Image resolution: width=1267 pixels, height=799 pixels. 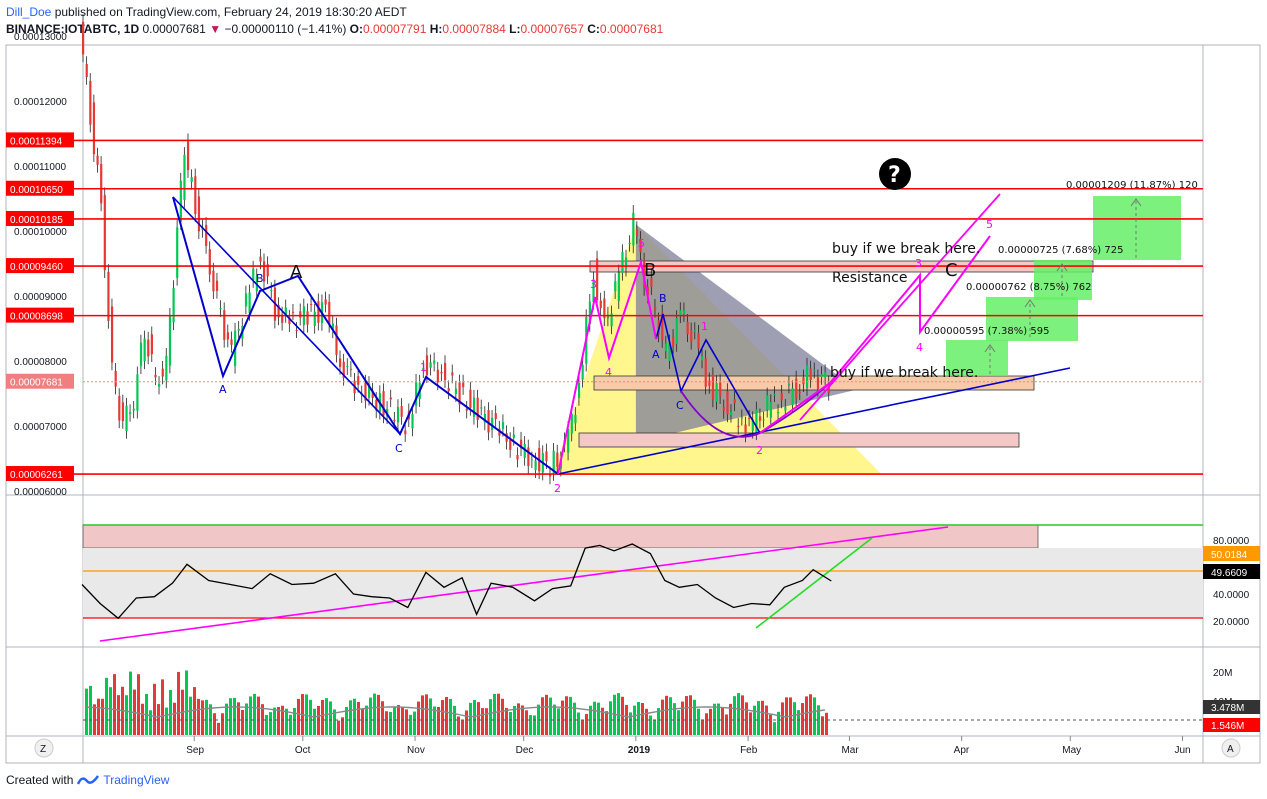 What do you see at coordinates (906, 249) in the screenshot?
I see `buy-upper-label: buy if we break here.` at bounding box center [906, 249].